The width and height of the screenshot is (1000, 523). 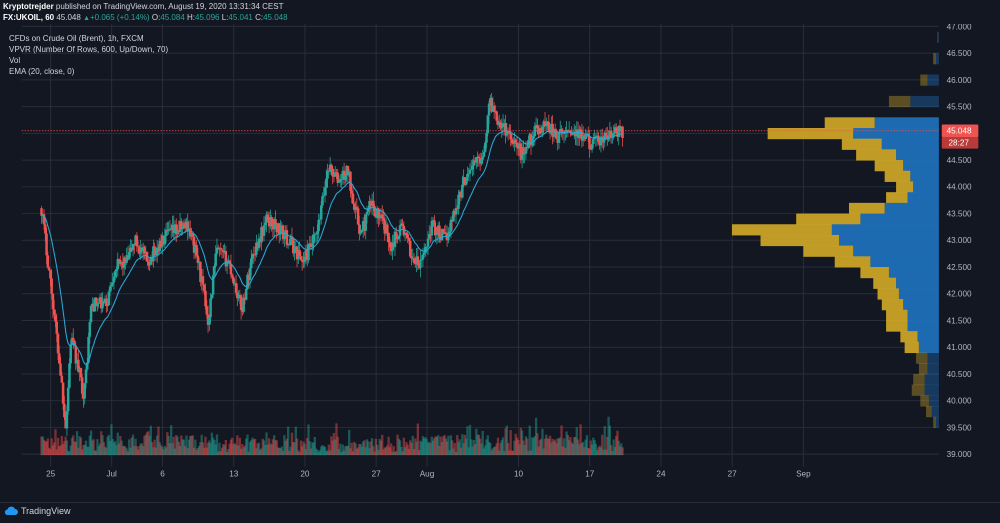 I want to click on legend-vol: Vol, so click(x=15, y=60).